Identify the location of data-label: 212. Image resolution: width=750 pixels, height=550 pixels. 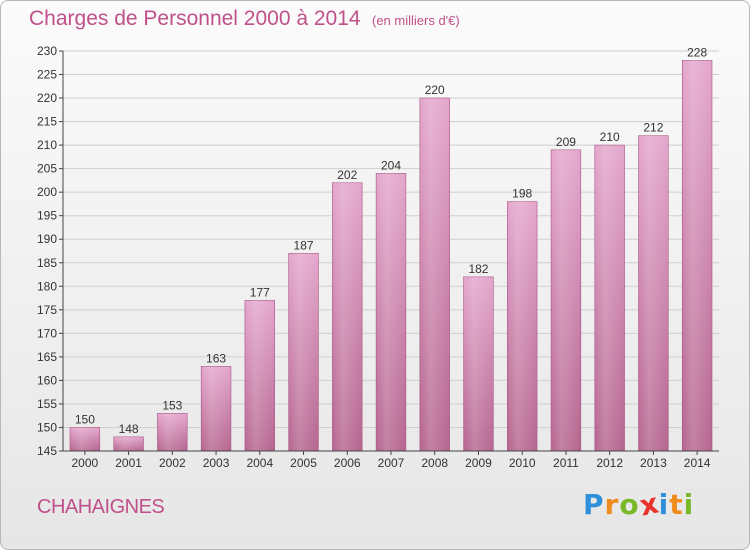
(653, 128).